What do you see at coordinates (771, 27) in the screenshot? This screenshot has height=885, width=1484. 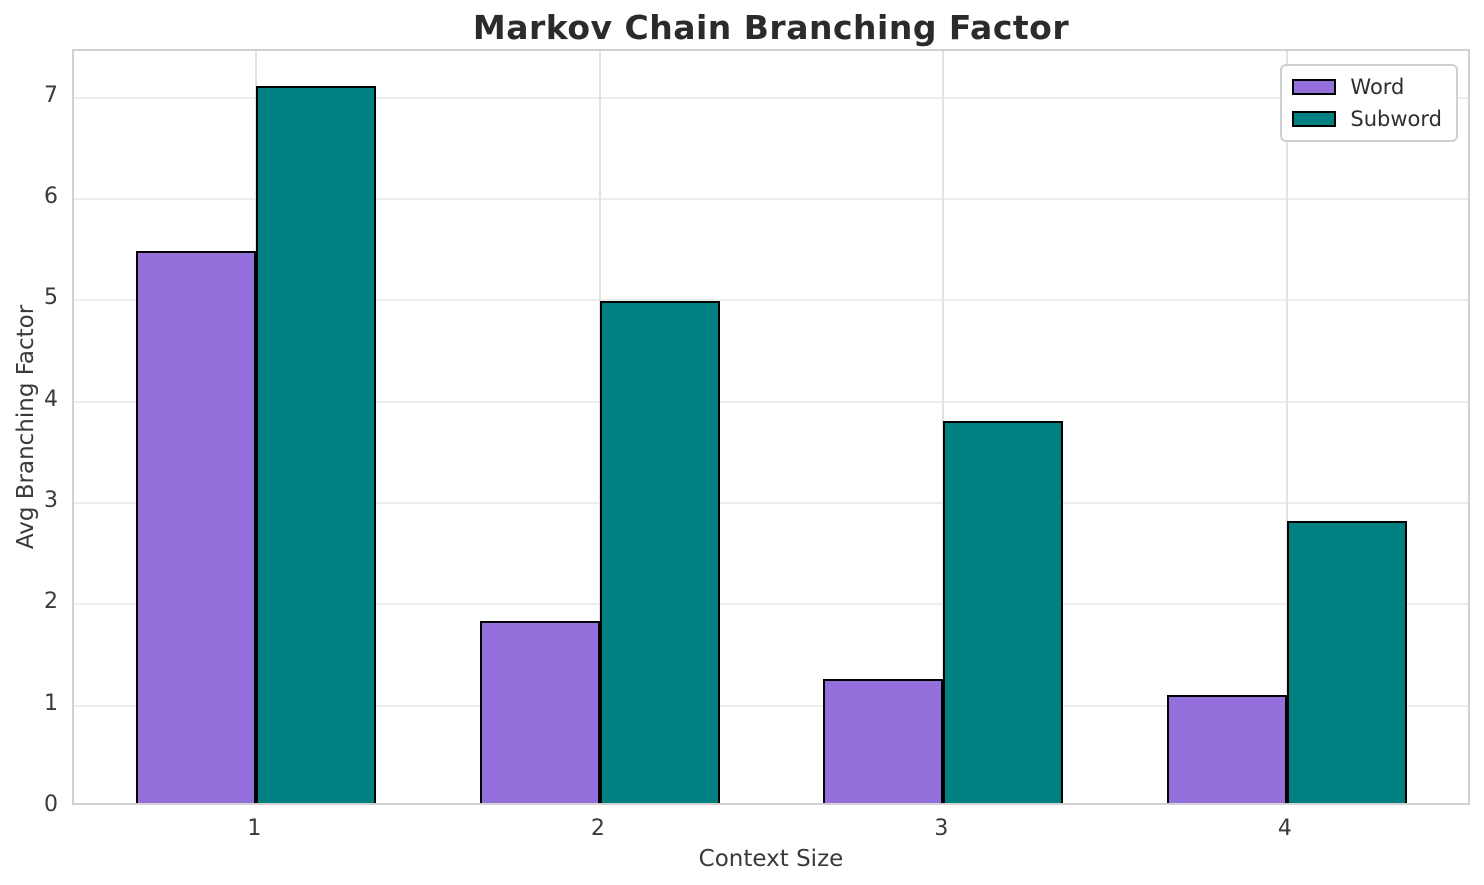 I see `chart-title: Markov Chain Branching Factor` at bounding box center [771, 27].